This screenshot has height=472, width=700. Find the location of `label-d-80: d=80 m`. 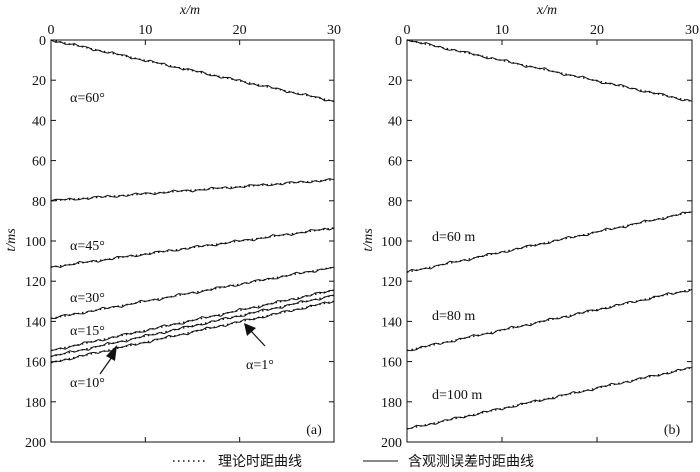

label-d-80: d=80 m is located at coordinates (453, 316).